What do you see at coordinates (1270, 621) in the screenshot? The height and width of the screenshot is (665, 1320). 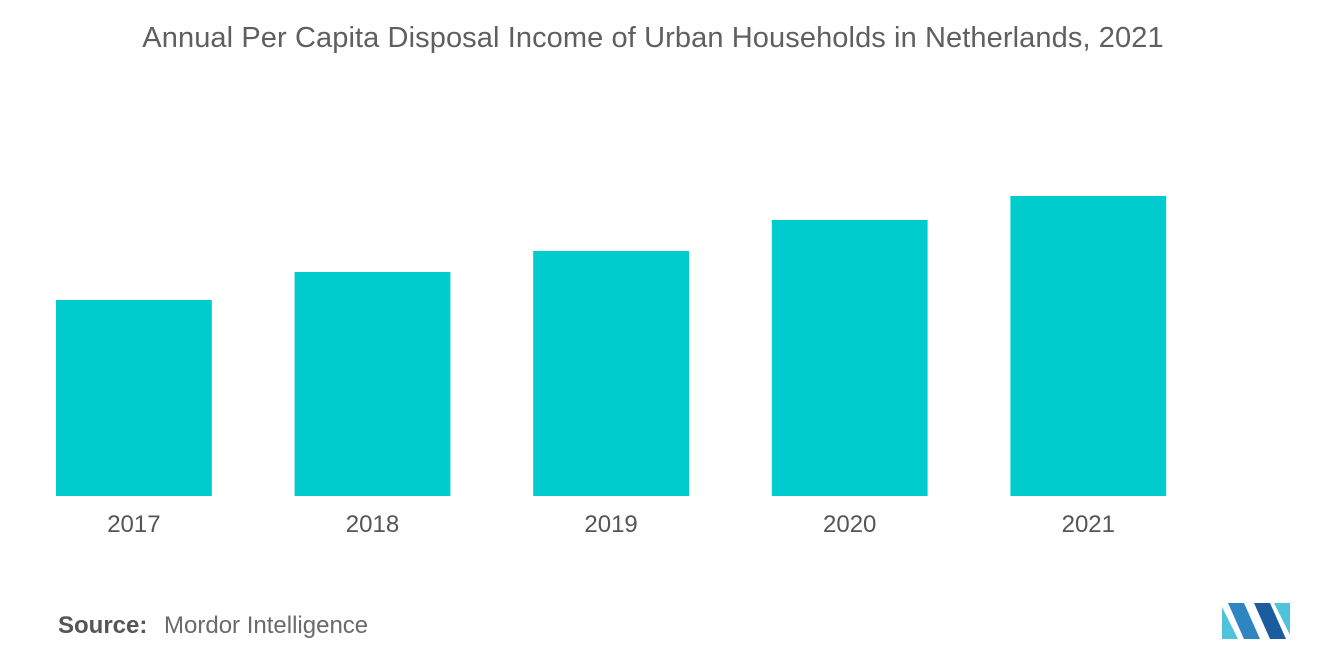 I see `logo-right-stroke` at bounding box center [1270, 621].